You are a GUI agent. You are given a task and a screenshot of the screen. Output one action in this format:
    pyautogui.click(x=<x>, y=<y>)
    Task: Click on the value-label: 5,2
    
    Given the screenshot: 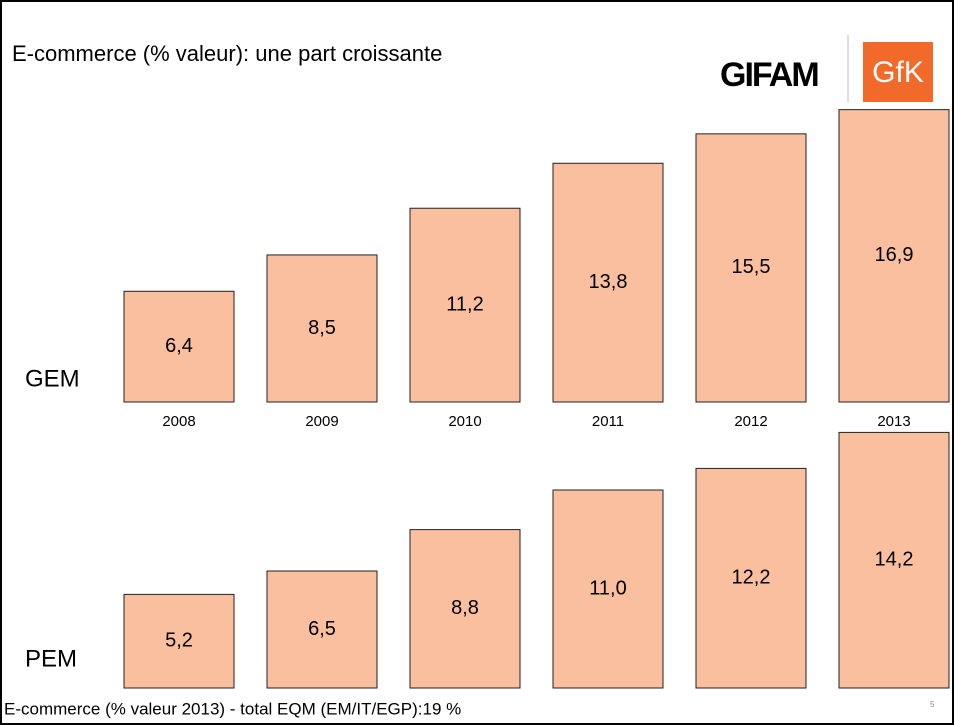 What is the action you would take?
    pyautogui.click(x=179, y=640)
    